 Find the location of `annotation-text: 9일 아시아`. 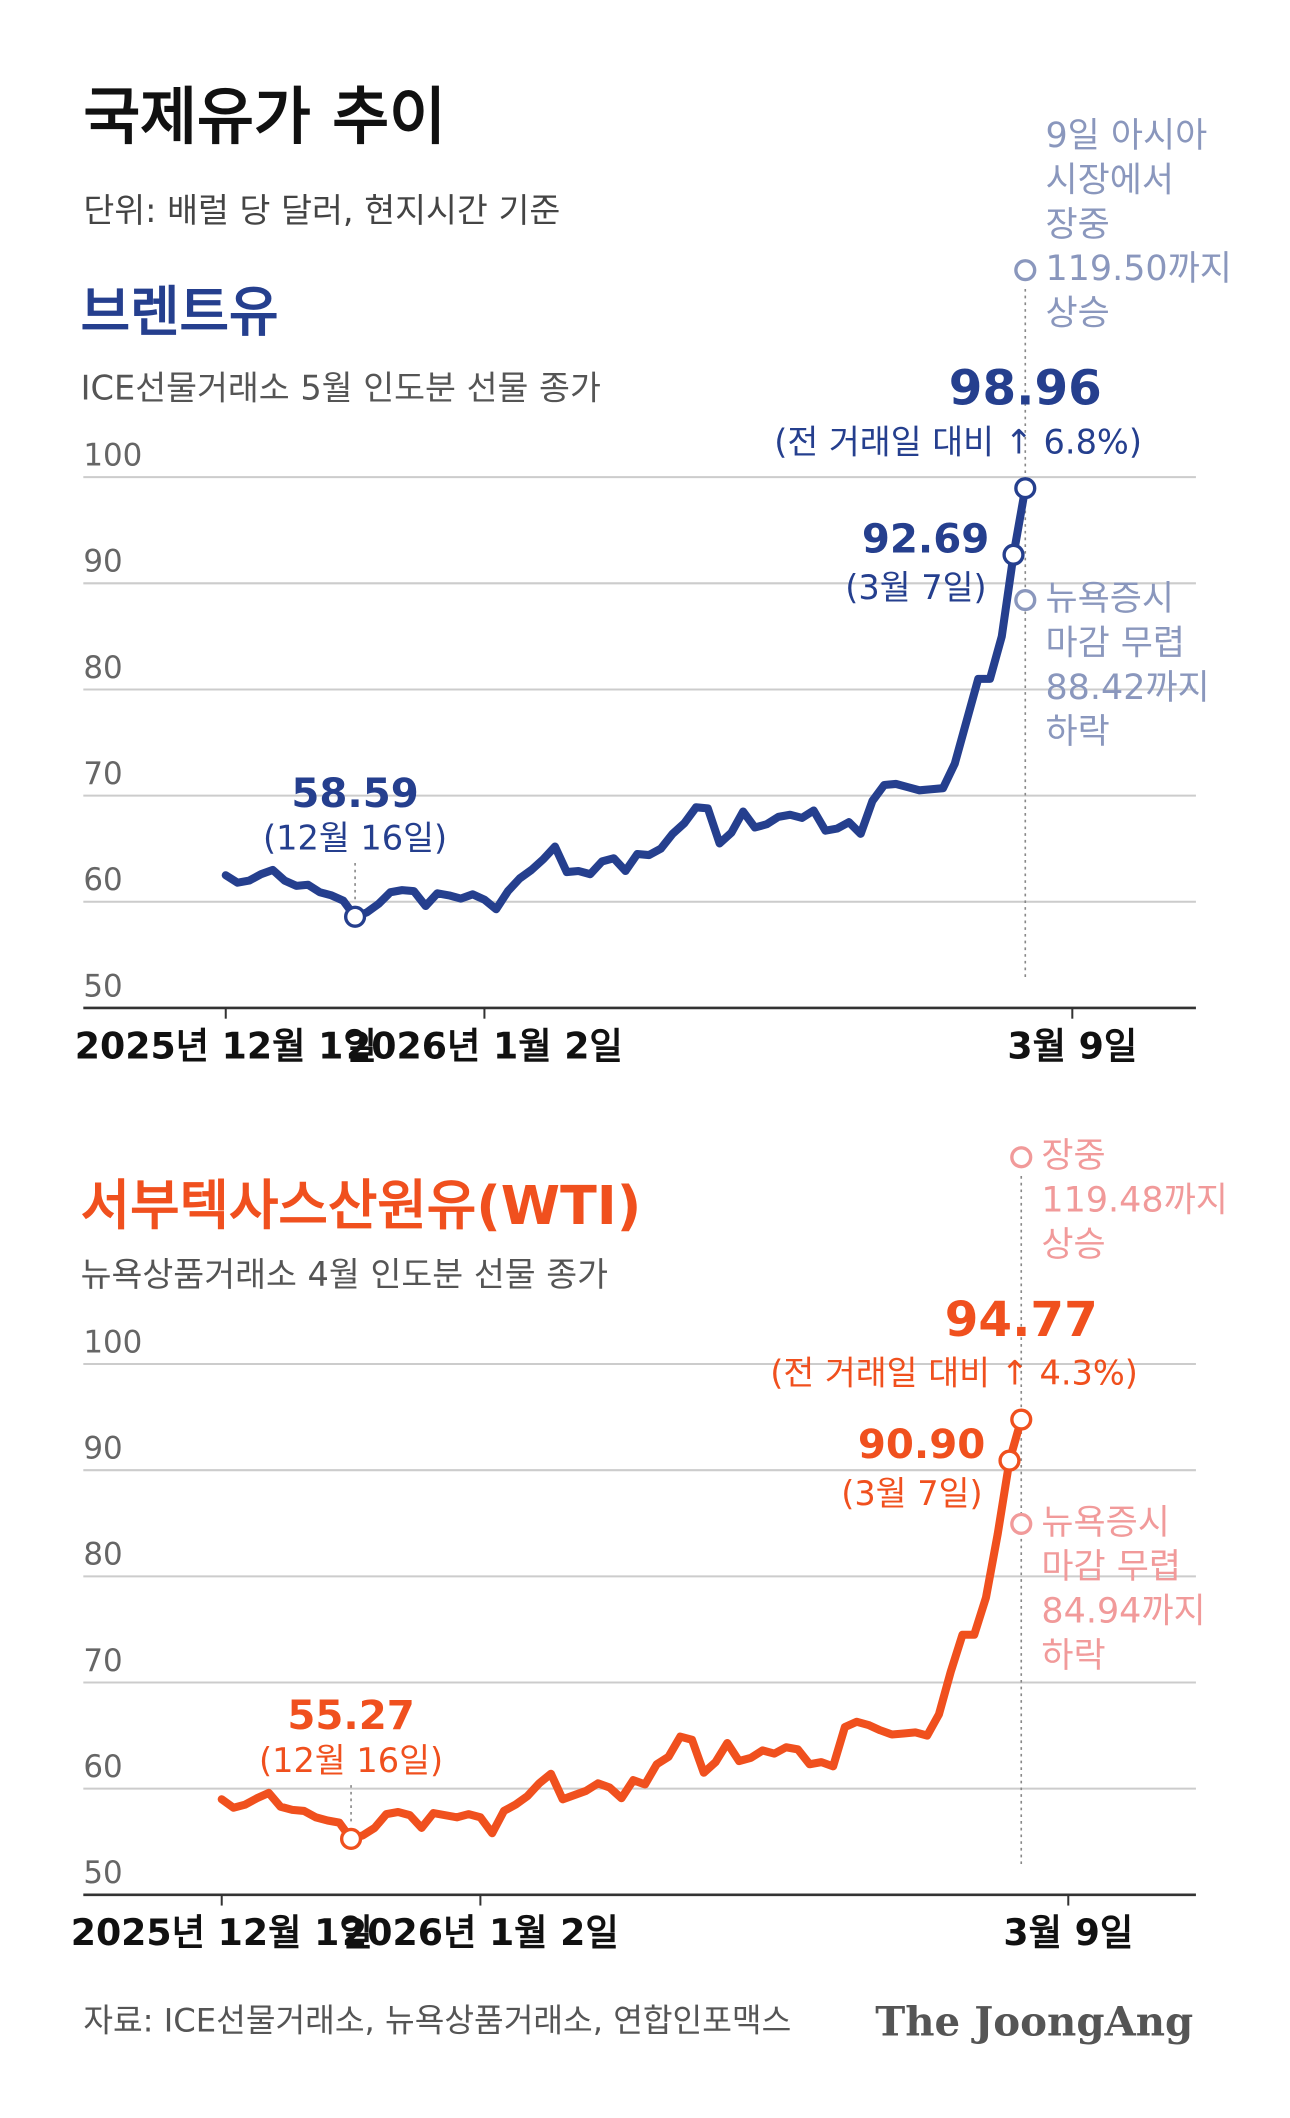

annotation-text: 9일 아시아 is located at coordinates (1126, 136).